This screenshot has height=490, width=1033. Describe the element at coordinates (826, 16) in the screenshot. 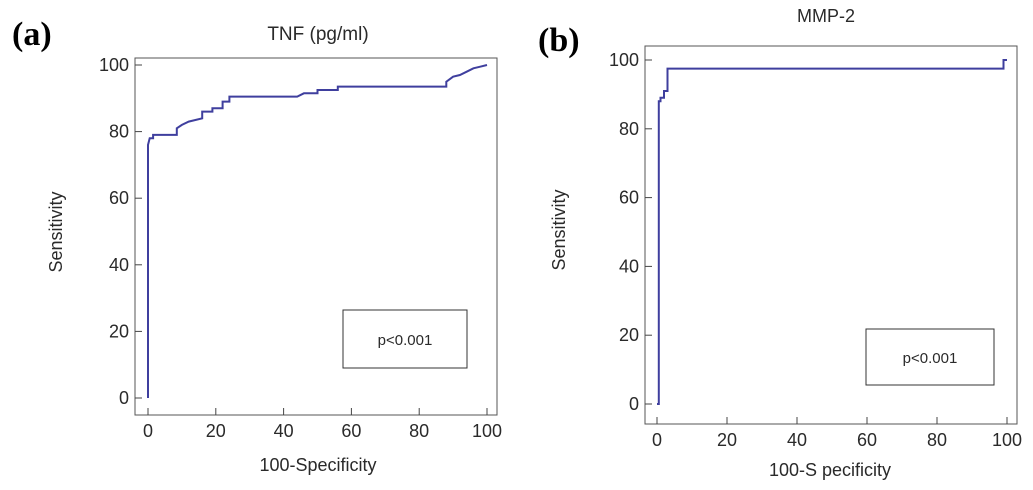

I see `chart-b-title: MMP-2` at that location.